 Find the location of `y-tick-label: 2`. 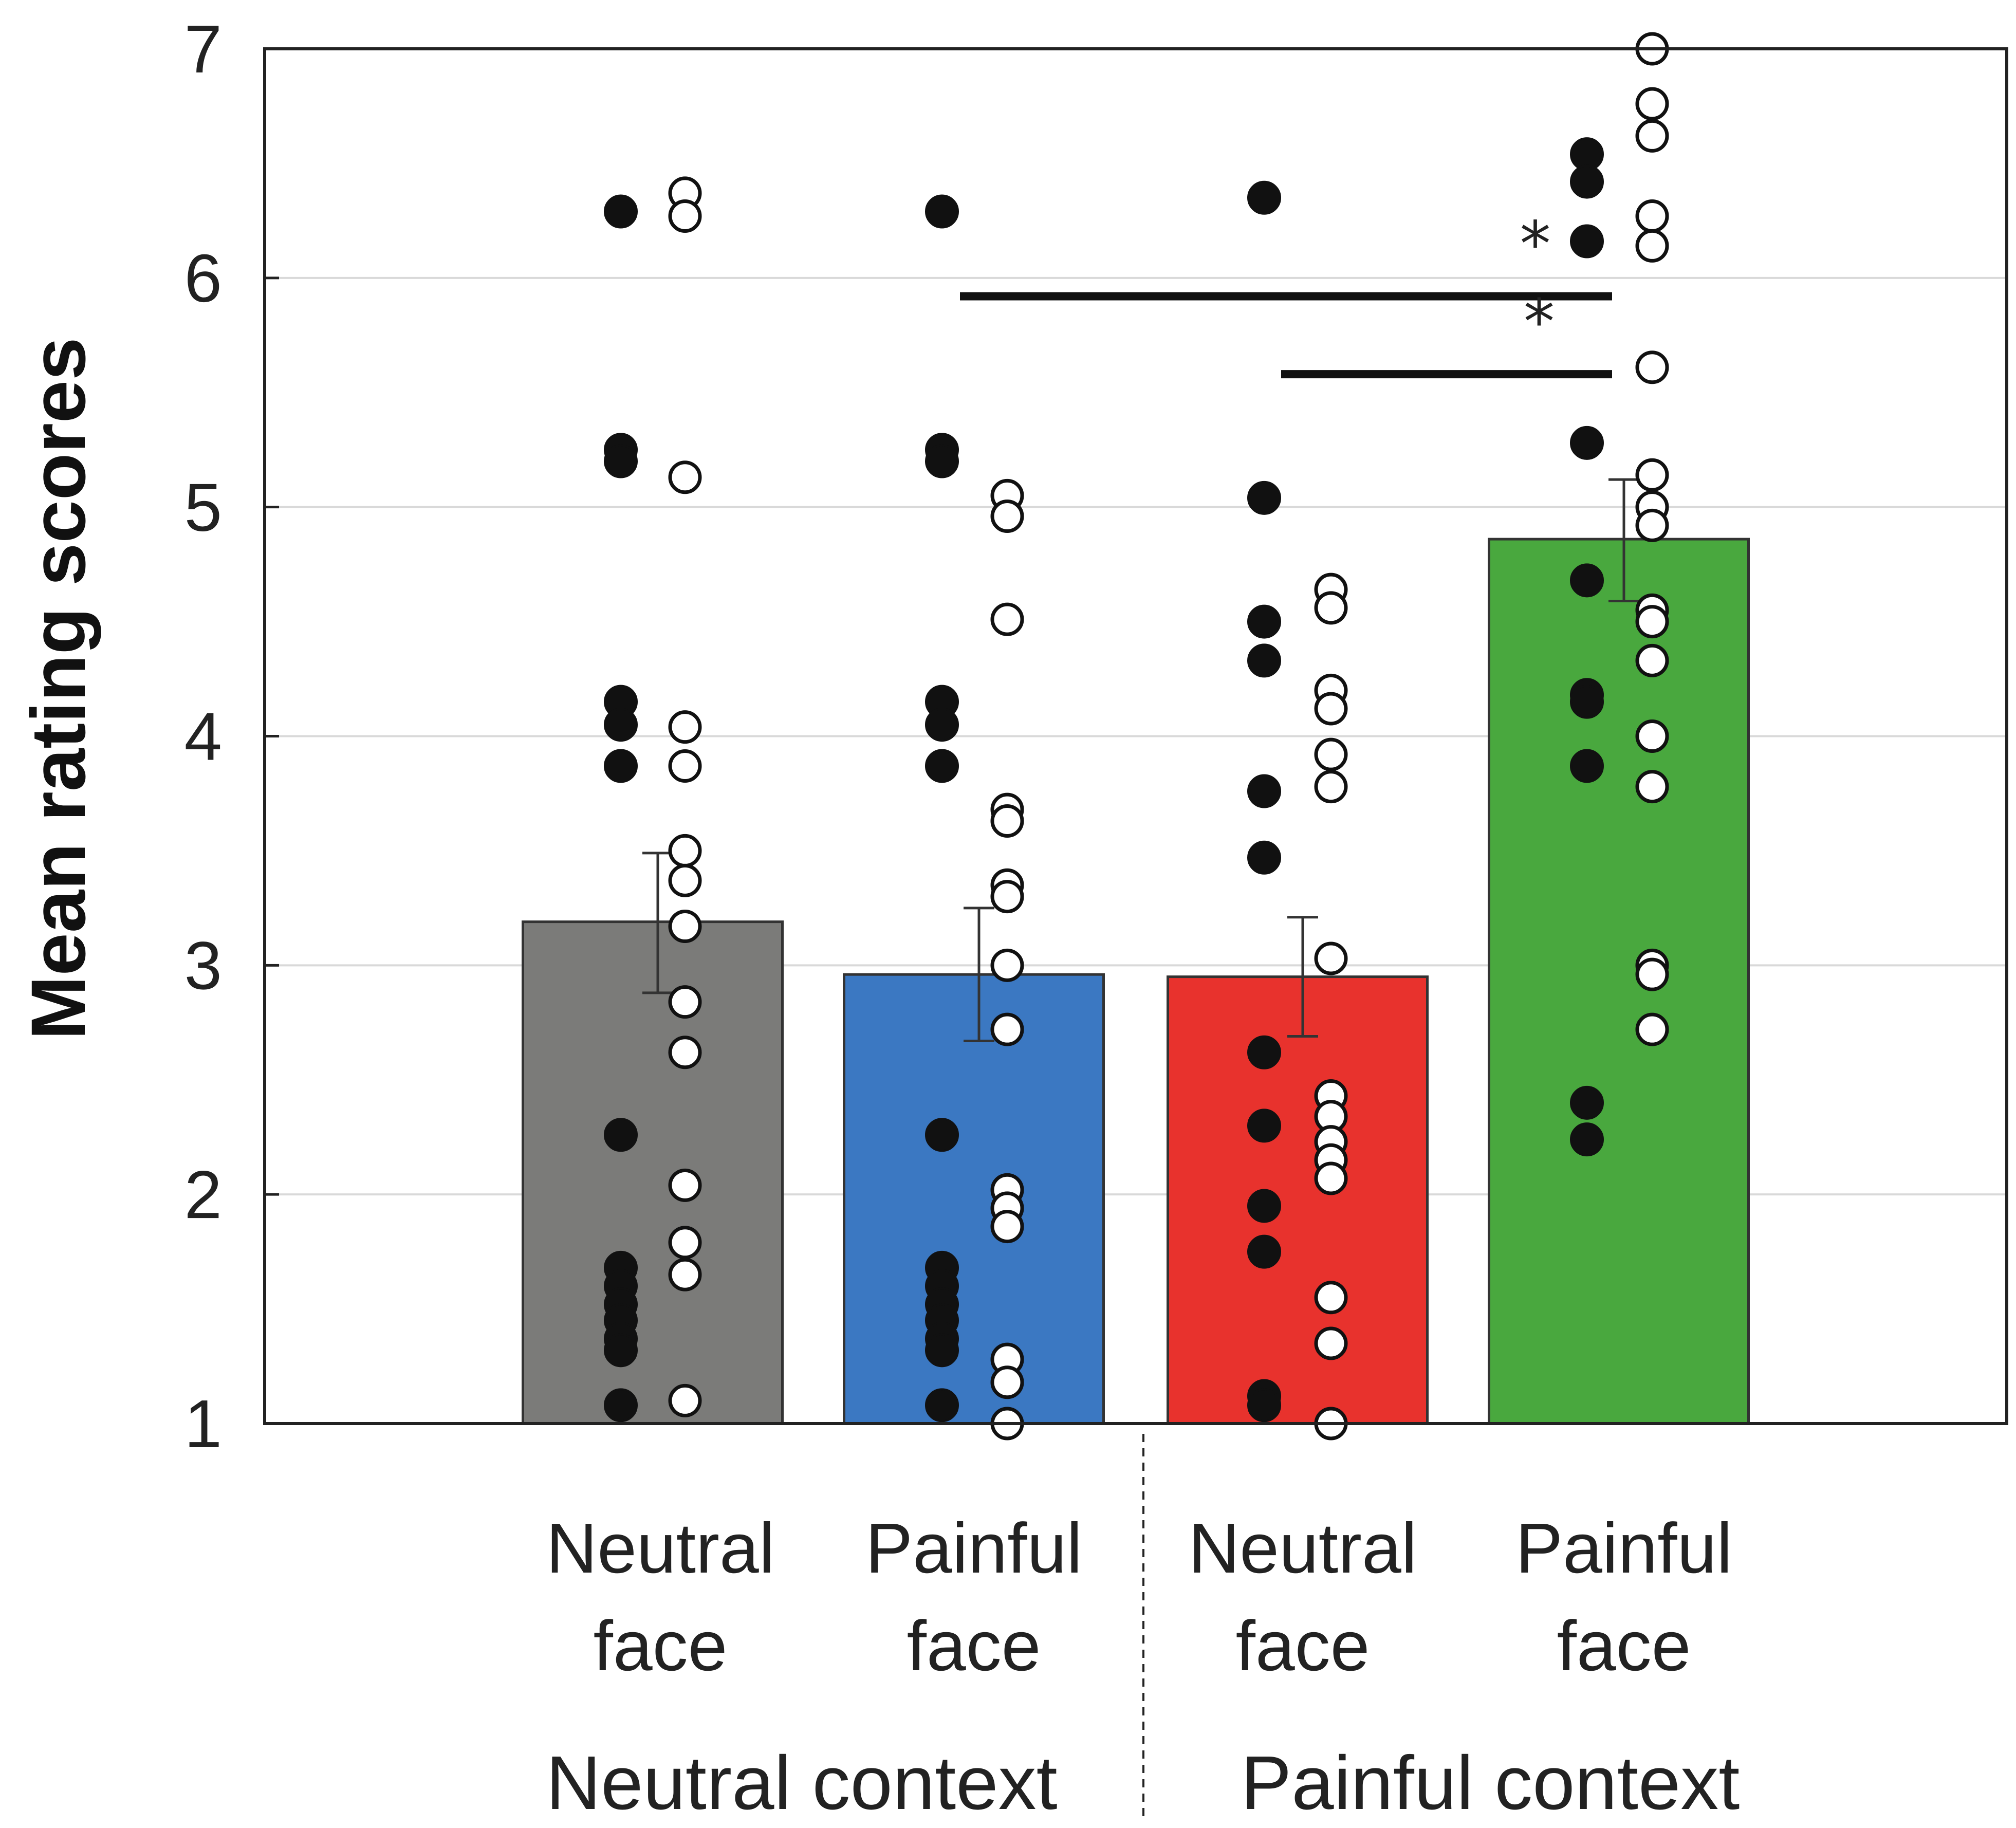

y-tick-label: 2 is located at coordinates (203, 1194).